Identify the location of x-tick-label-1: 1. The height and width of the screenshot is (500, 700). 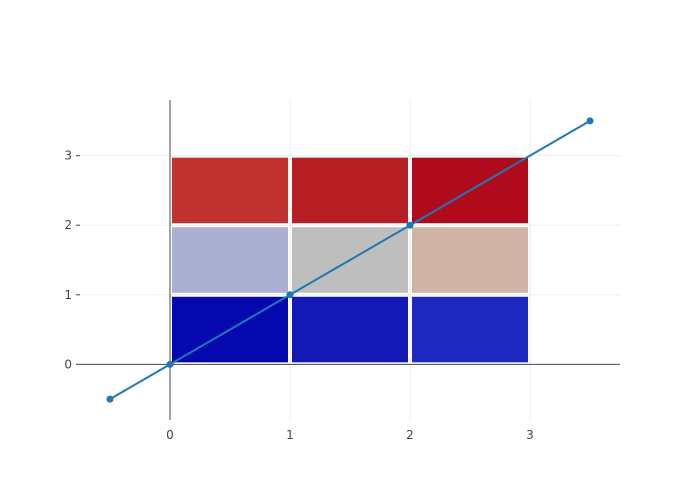
(290, 435).